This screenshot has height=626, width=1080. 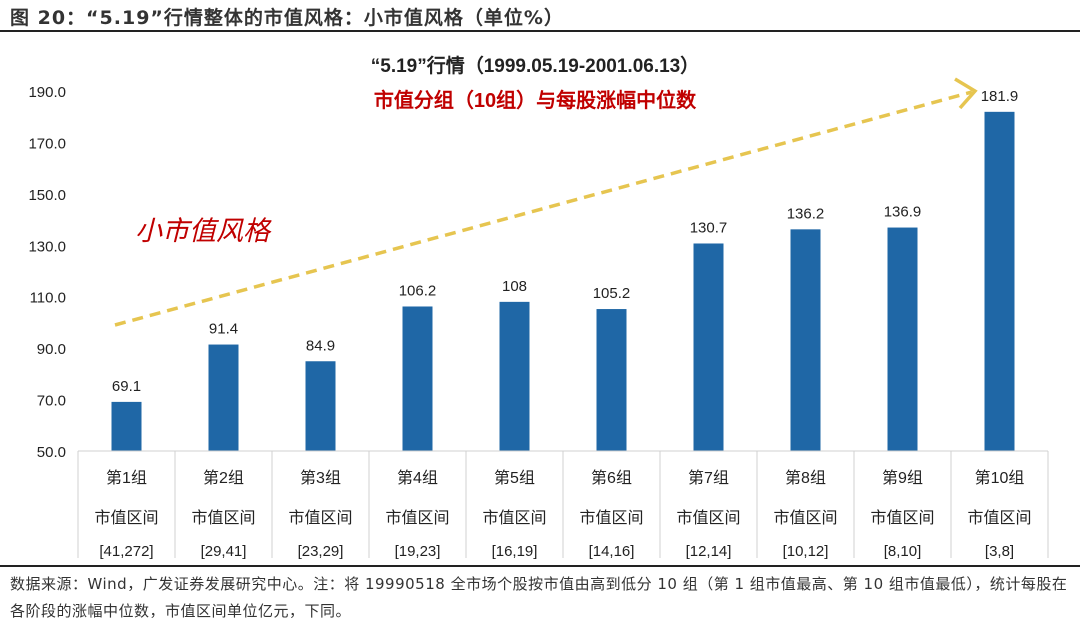 What do you see at coordinates (418, 551) in the screenshot?
I see `x-tick-range: [19,23]` at bounding box center [418, 551].